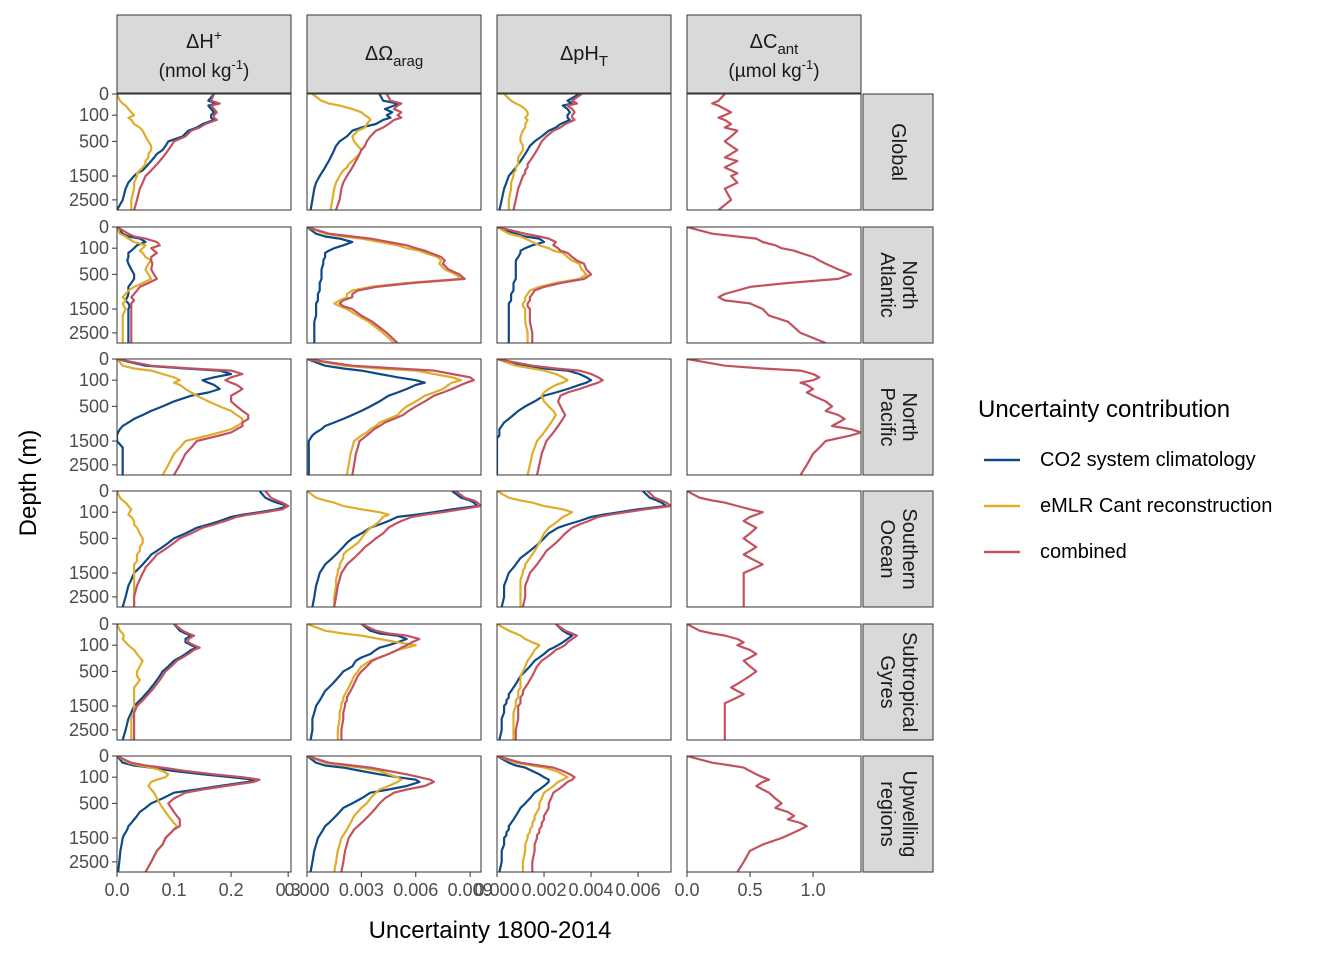 This screenshot has width=1344, height=965. I want to click on panel-r1-c2, so click(584, 285).